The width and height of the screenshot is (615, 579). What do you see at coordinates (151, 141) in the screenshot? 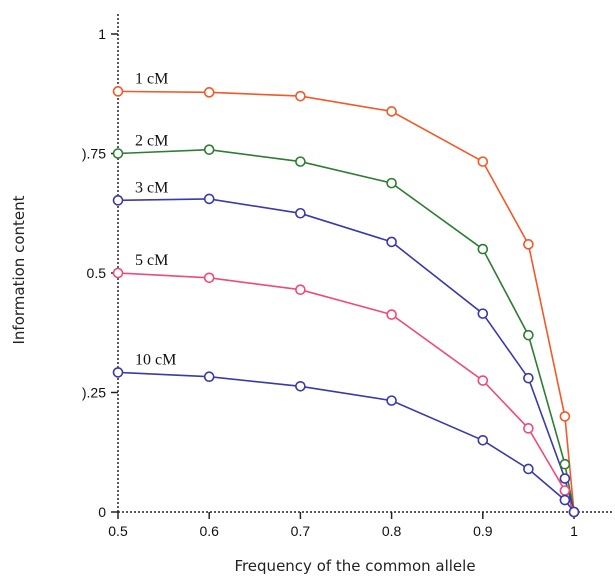
I see `series-label-2-cm: 2 cM` at bounding box center [151, 141].